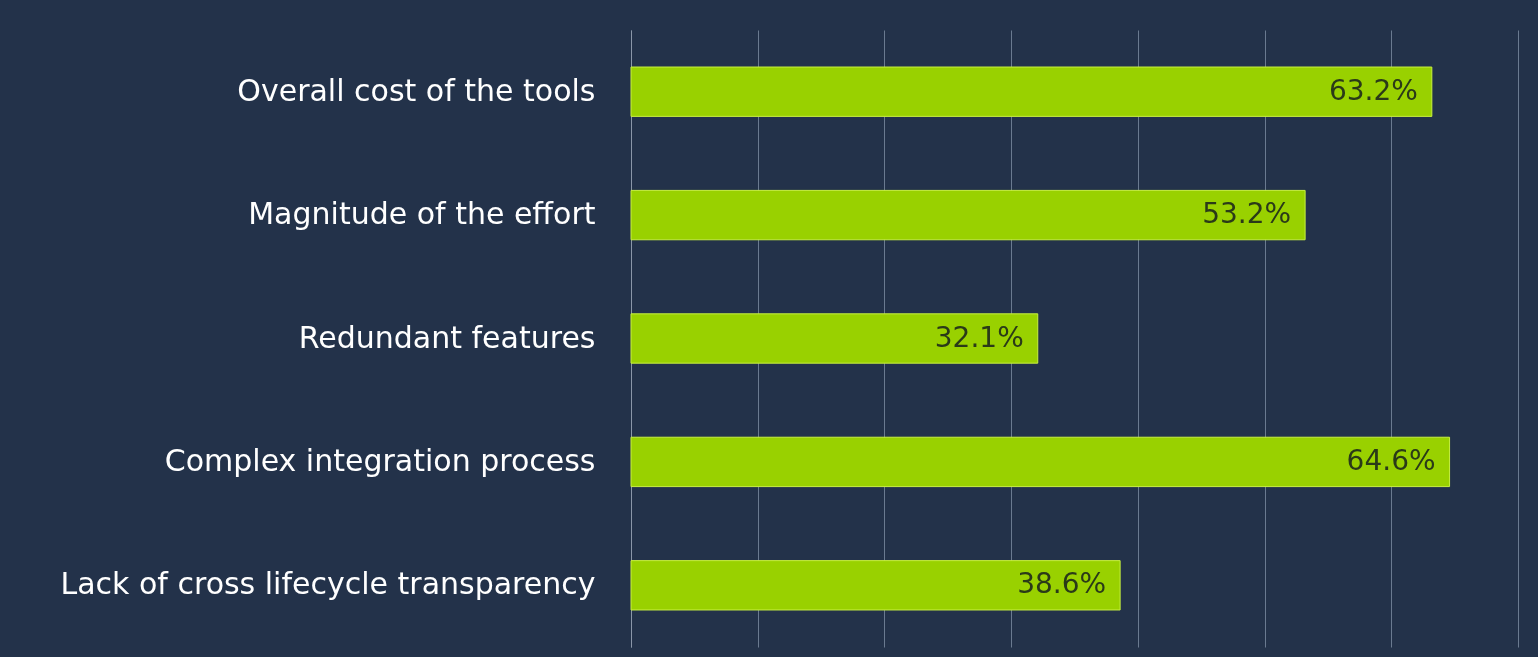 This screenshot has width=1538, height=657. I want to click on y-tick-label: Redundant features, so click(447, 337).